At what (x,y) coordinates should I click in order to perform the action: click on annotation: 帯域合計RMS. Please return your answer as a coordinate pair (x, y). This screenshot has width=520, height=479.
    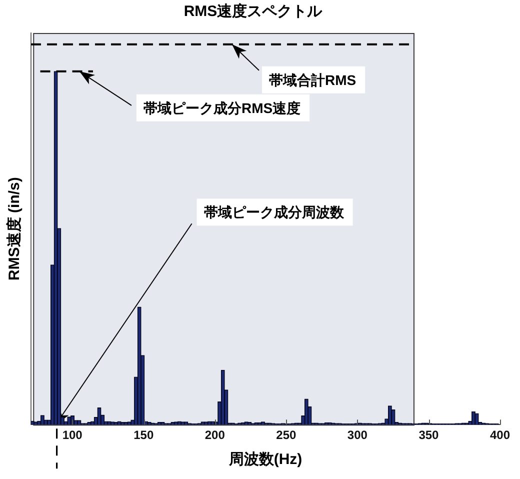
    Looking at the image, I should click on (312, 80).